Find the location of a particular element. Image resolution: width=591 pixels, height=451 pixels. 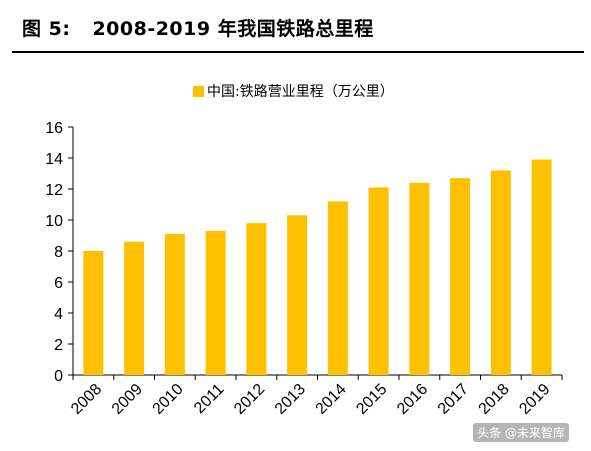

legend-swatch is located at coordinates (198, 91).